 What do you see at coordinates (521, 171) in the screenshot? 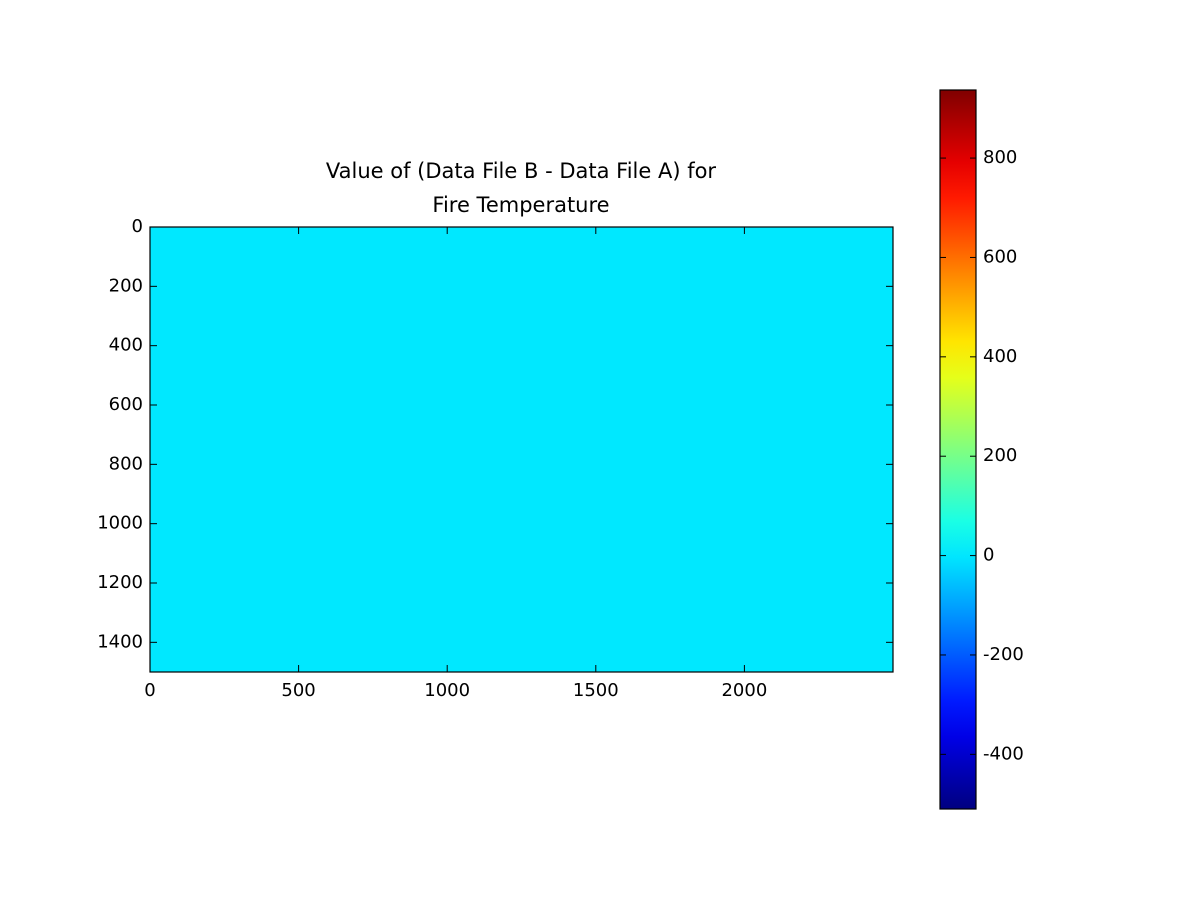
I see `chart-title: Value of (Data File B - Data File A) for` at bounding box center [521, 171].